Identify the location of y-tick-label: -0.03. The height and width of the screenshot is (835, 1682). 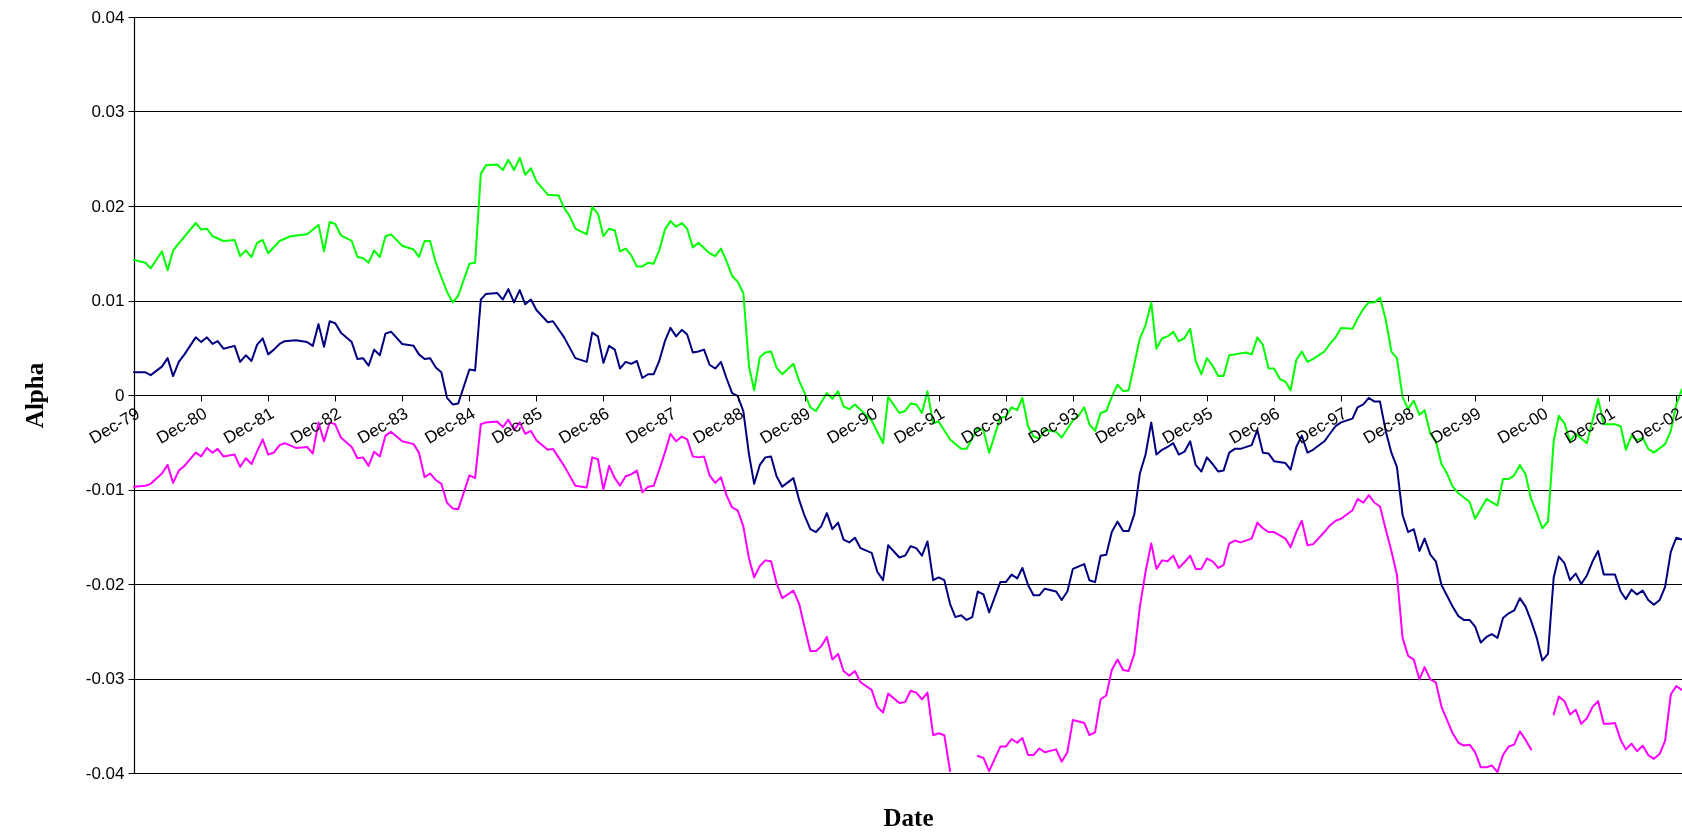
(105, 678).